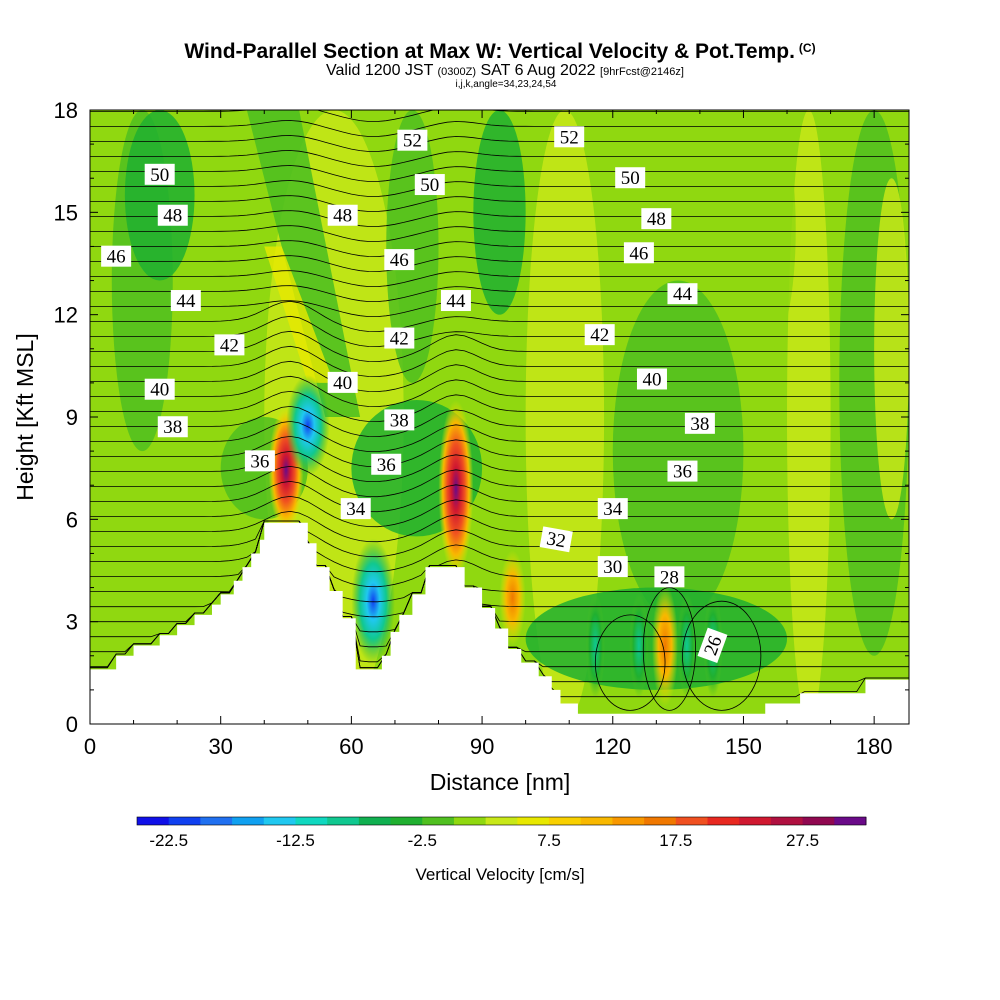  Describe the element at coordinates (168, 840) in the screenshot. I see `colorbar-tick-label: -22.5` at that location.